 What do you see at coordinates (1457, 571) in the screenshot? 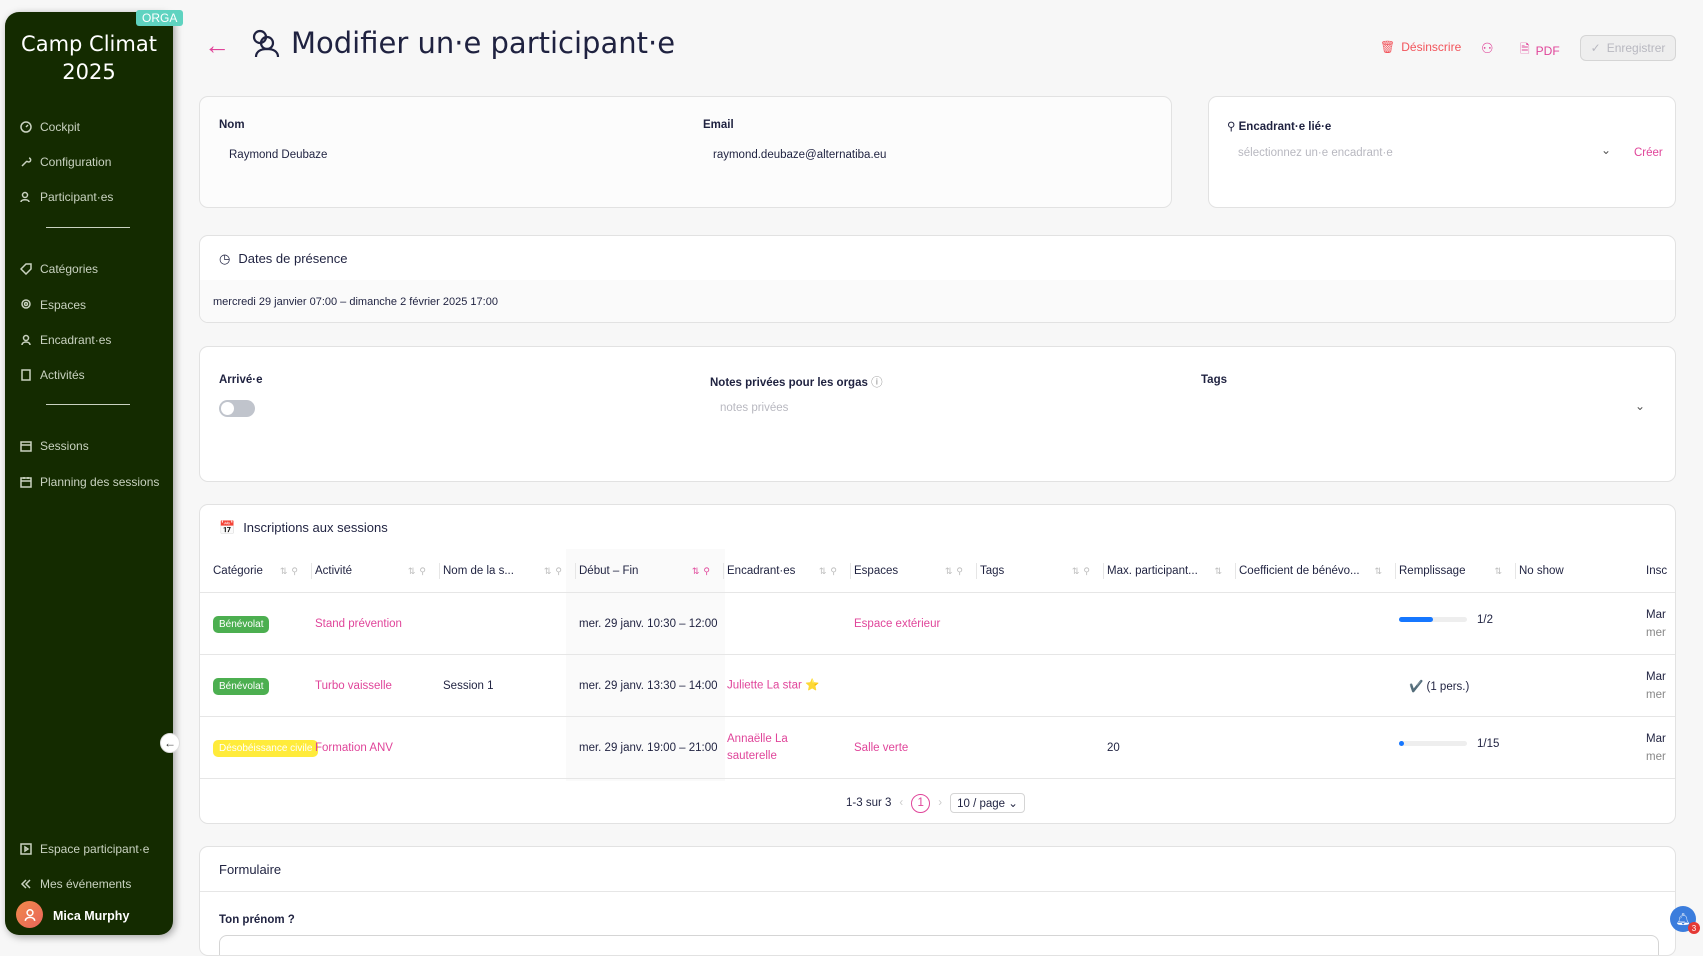
I see `column-header: Remplissage ⇅` at bounding box center [1457, 571].